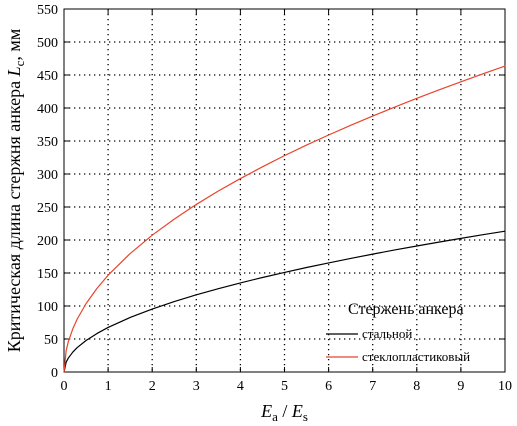  I want to click on x-tick-label: 7, so click(372, 386).